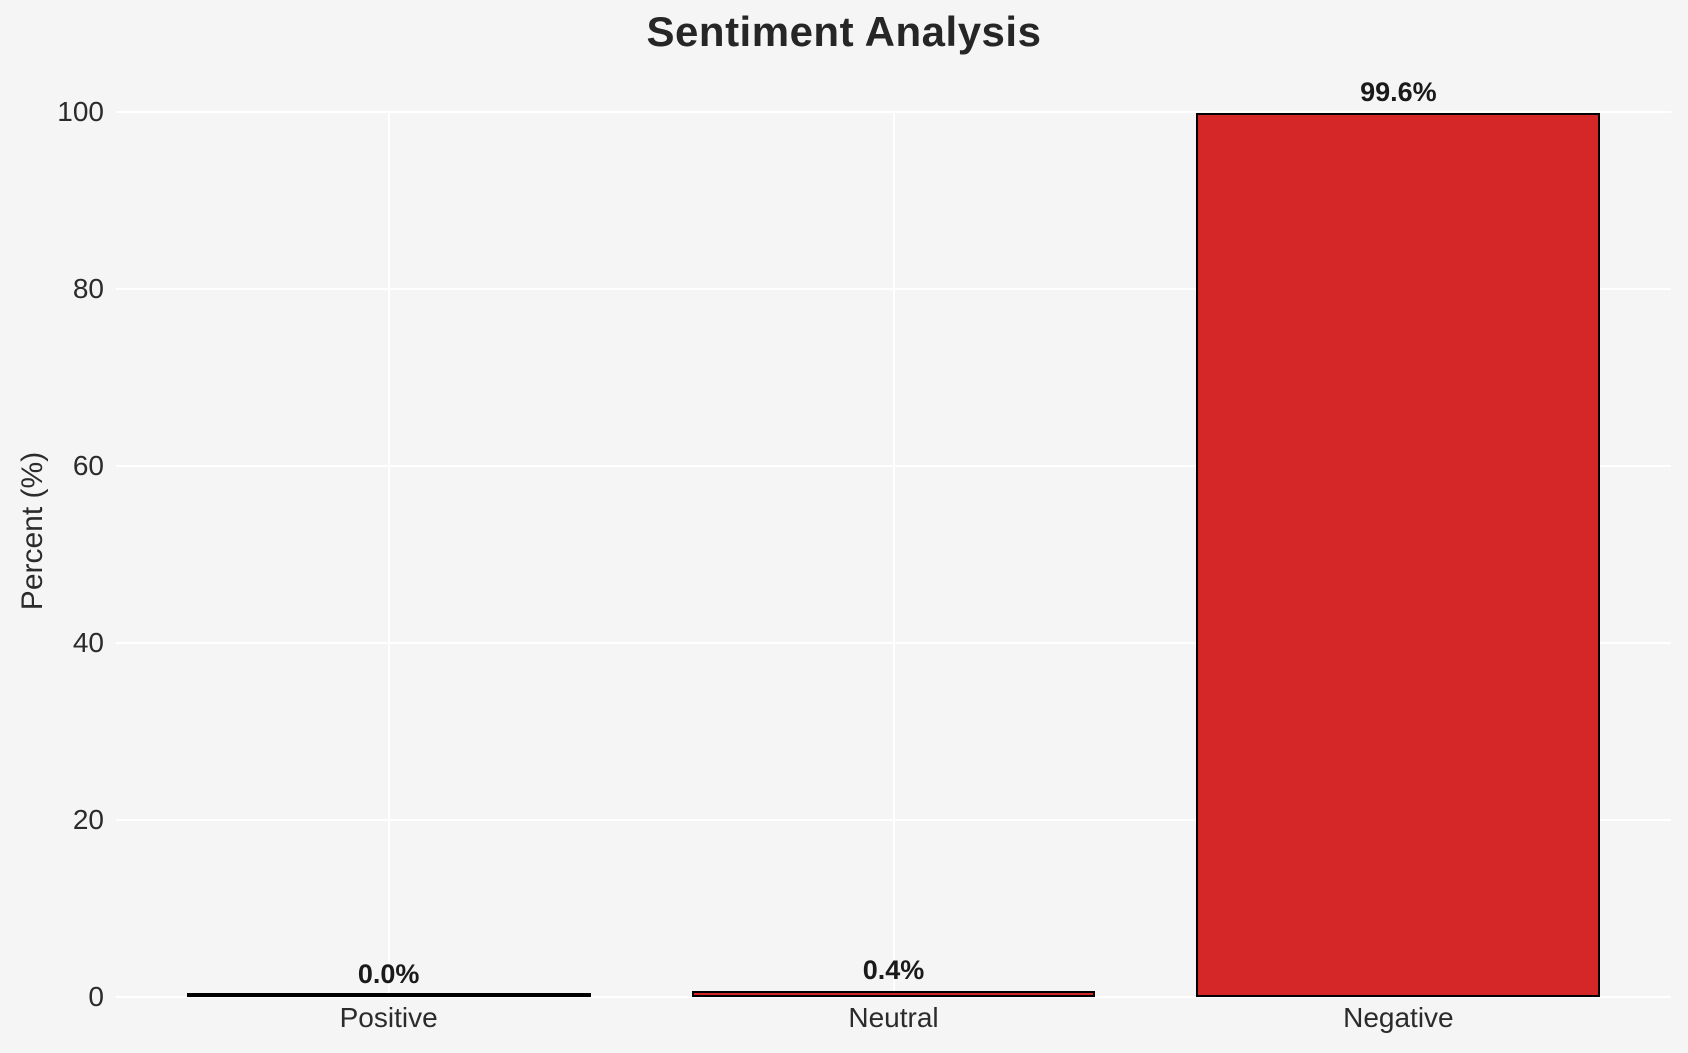 The width and height of the screenshot is (1688, 1053). I want to click on bar-value-label-positive: 0.0%, so click(388, 973).